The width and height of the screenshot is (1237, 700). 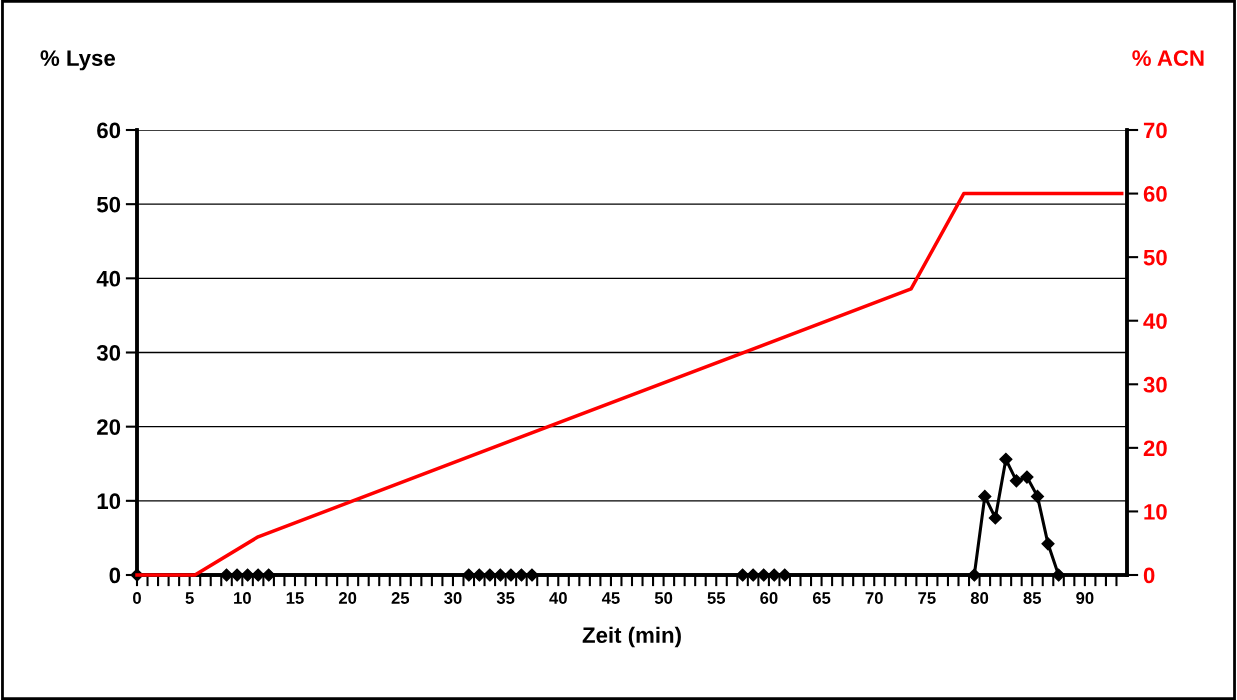 I want to click on y-axis-title: % Lyse, so click(x=77, y=60).